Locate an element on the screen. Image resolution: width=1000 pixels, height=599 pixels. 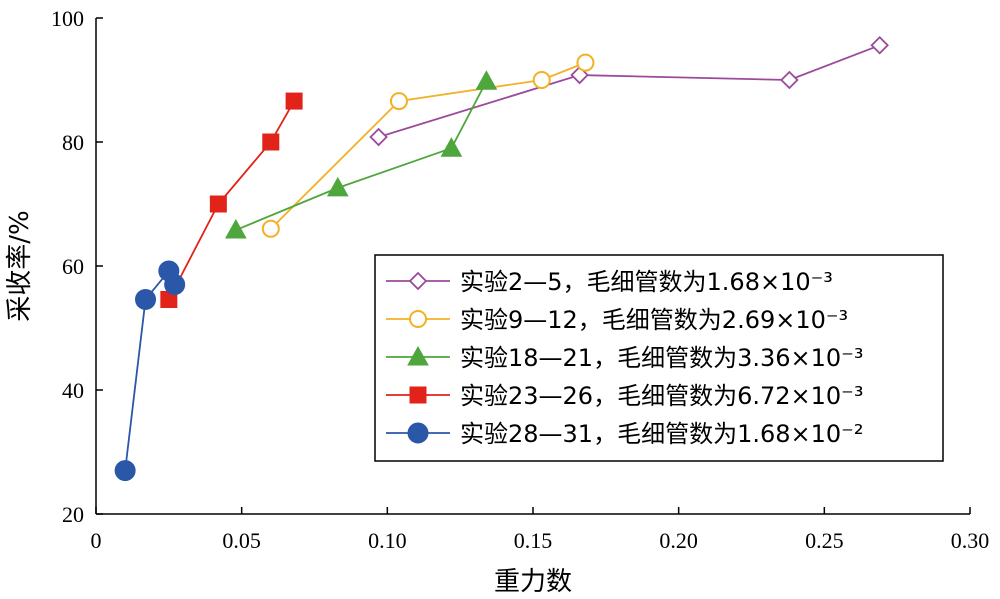
x-tick-label: 0.30 is located at coordinates (970, 540).